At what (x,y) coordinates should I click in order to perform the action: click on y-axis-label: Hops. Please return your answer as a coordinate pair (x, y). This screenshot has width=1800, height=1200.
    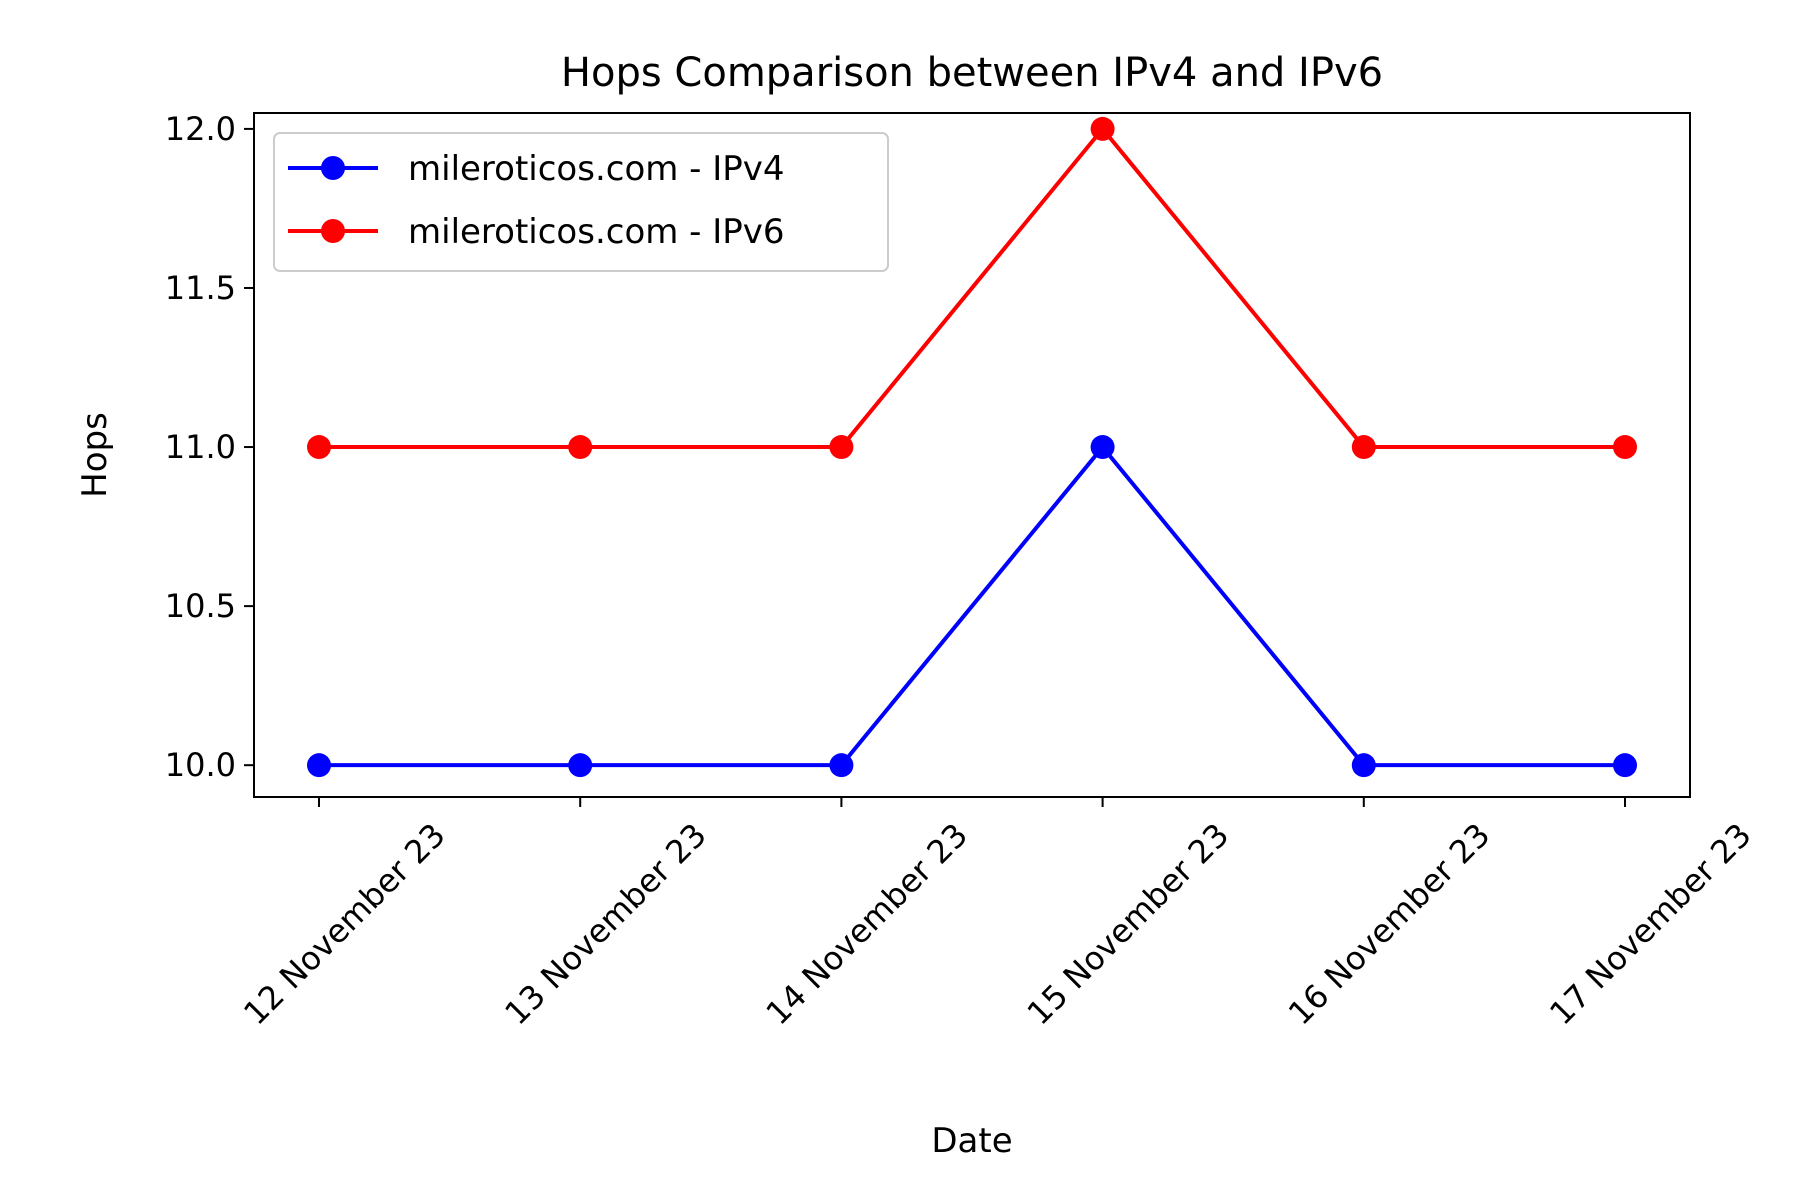
    Looking at the image, I should click on (95, 455).